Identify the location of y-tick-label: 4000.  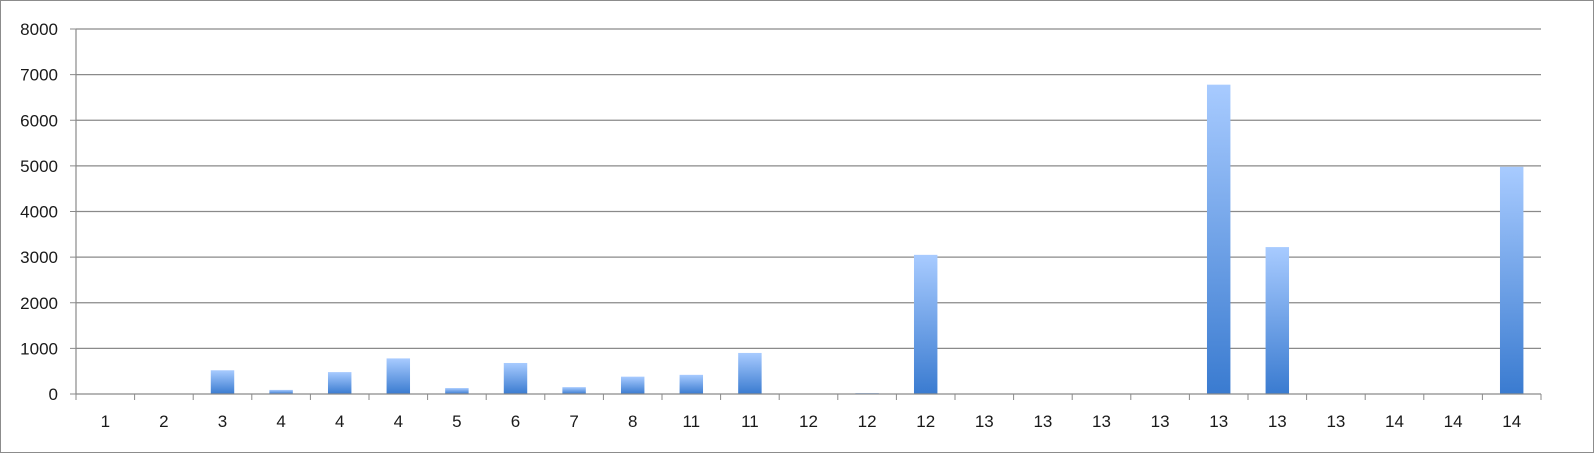
(39, 212).